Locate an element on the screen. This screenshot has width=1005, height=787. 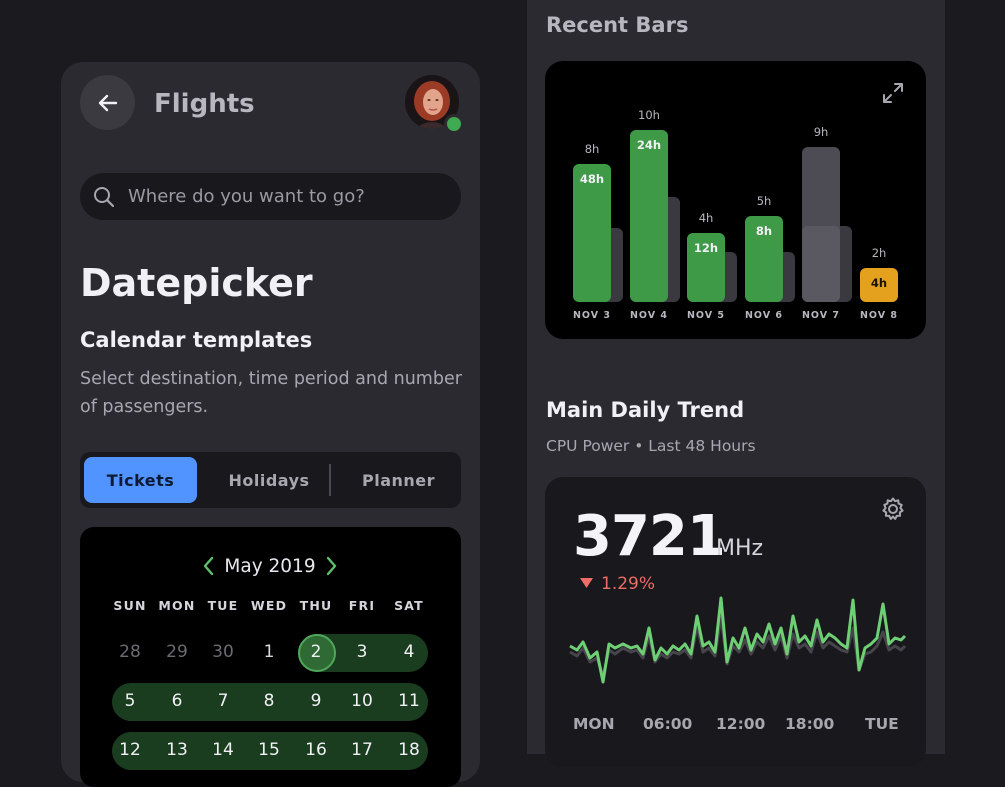
weekday-label: MON is located at coordinates (177, 605).